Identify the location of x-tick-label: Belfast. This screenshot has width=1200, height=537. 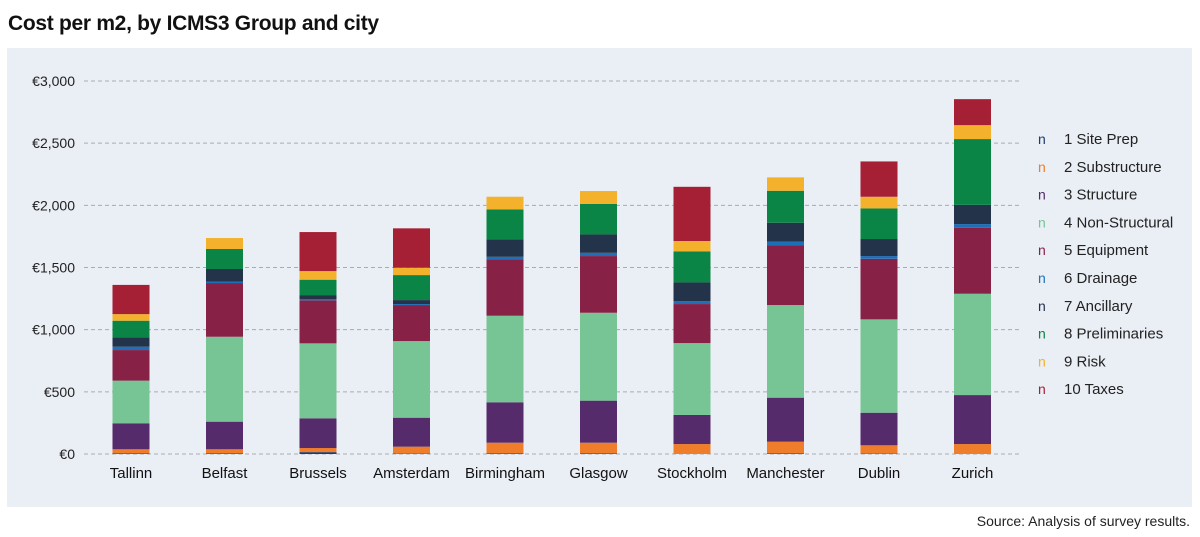
(225, 473).